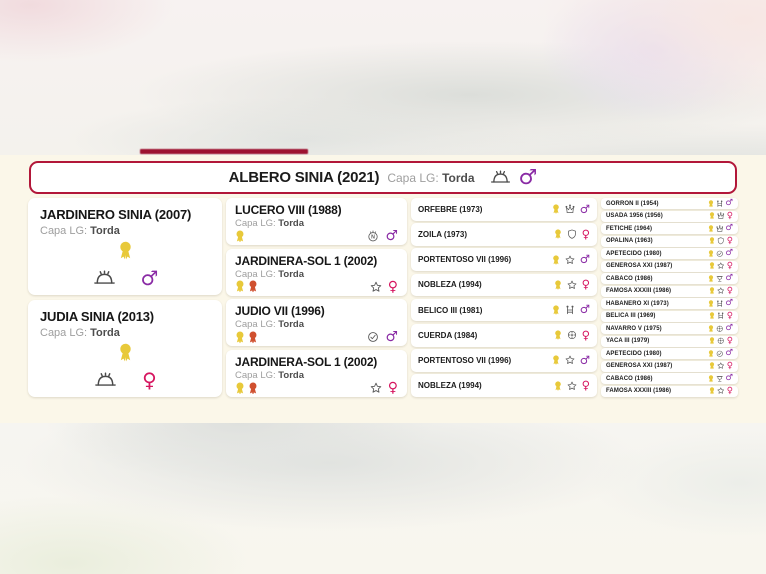 The width and height of the screenshot is (766, 574). I want to click on pedigree-row-gen4: HABANERO XI (1973) ♂, so click(669, 304).